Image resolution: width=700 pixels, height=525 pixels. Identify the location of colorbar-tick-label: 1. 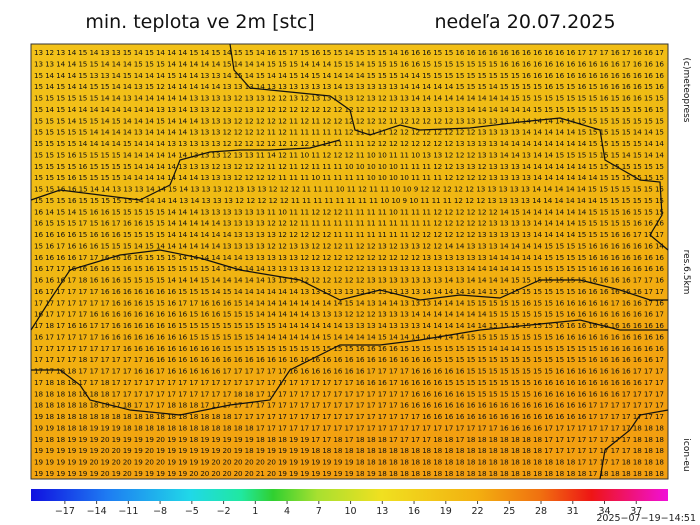
(255, 511).